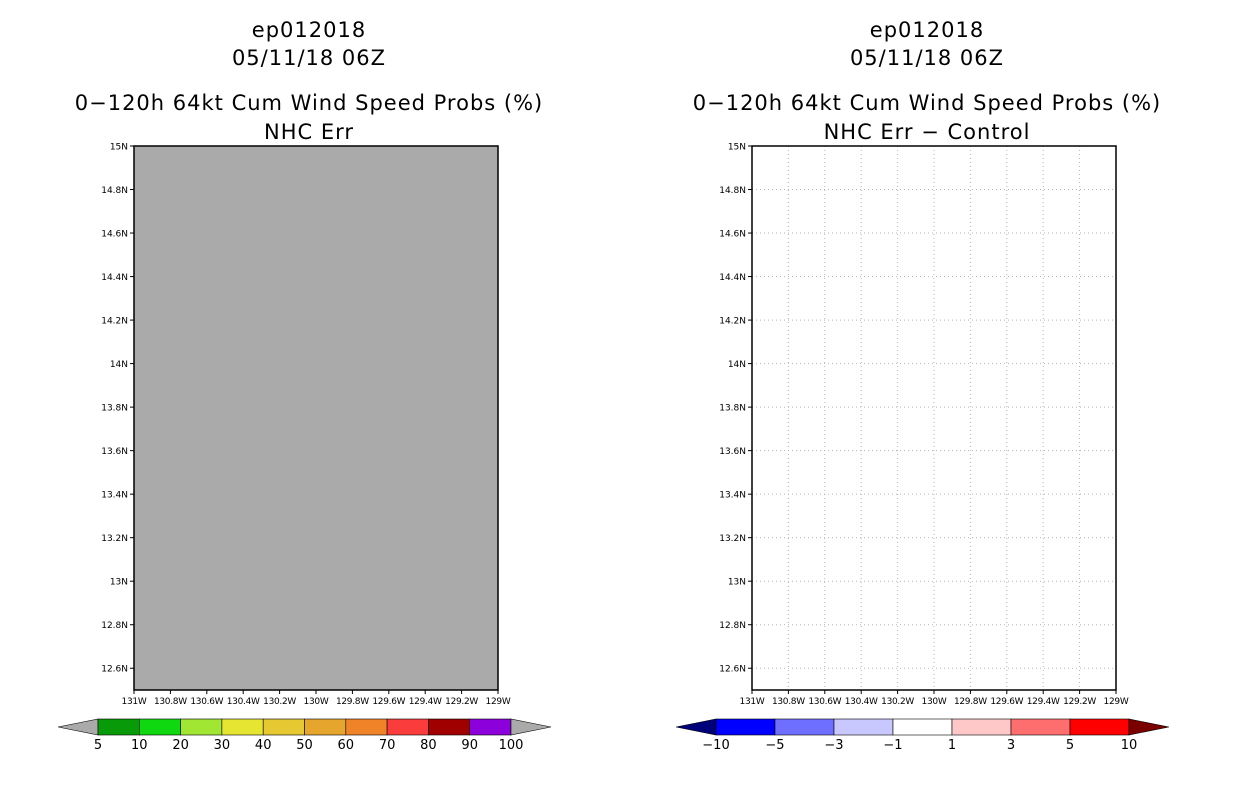 The width and height of the screenshot is (1236, 800). I want to click on left-x-tick-label: 130W, so click(316, 702).